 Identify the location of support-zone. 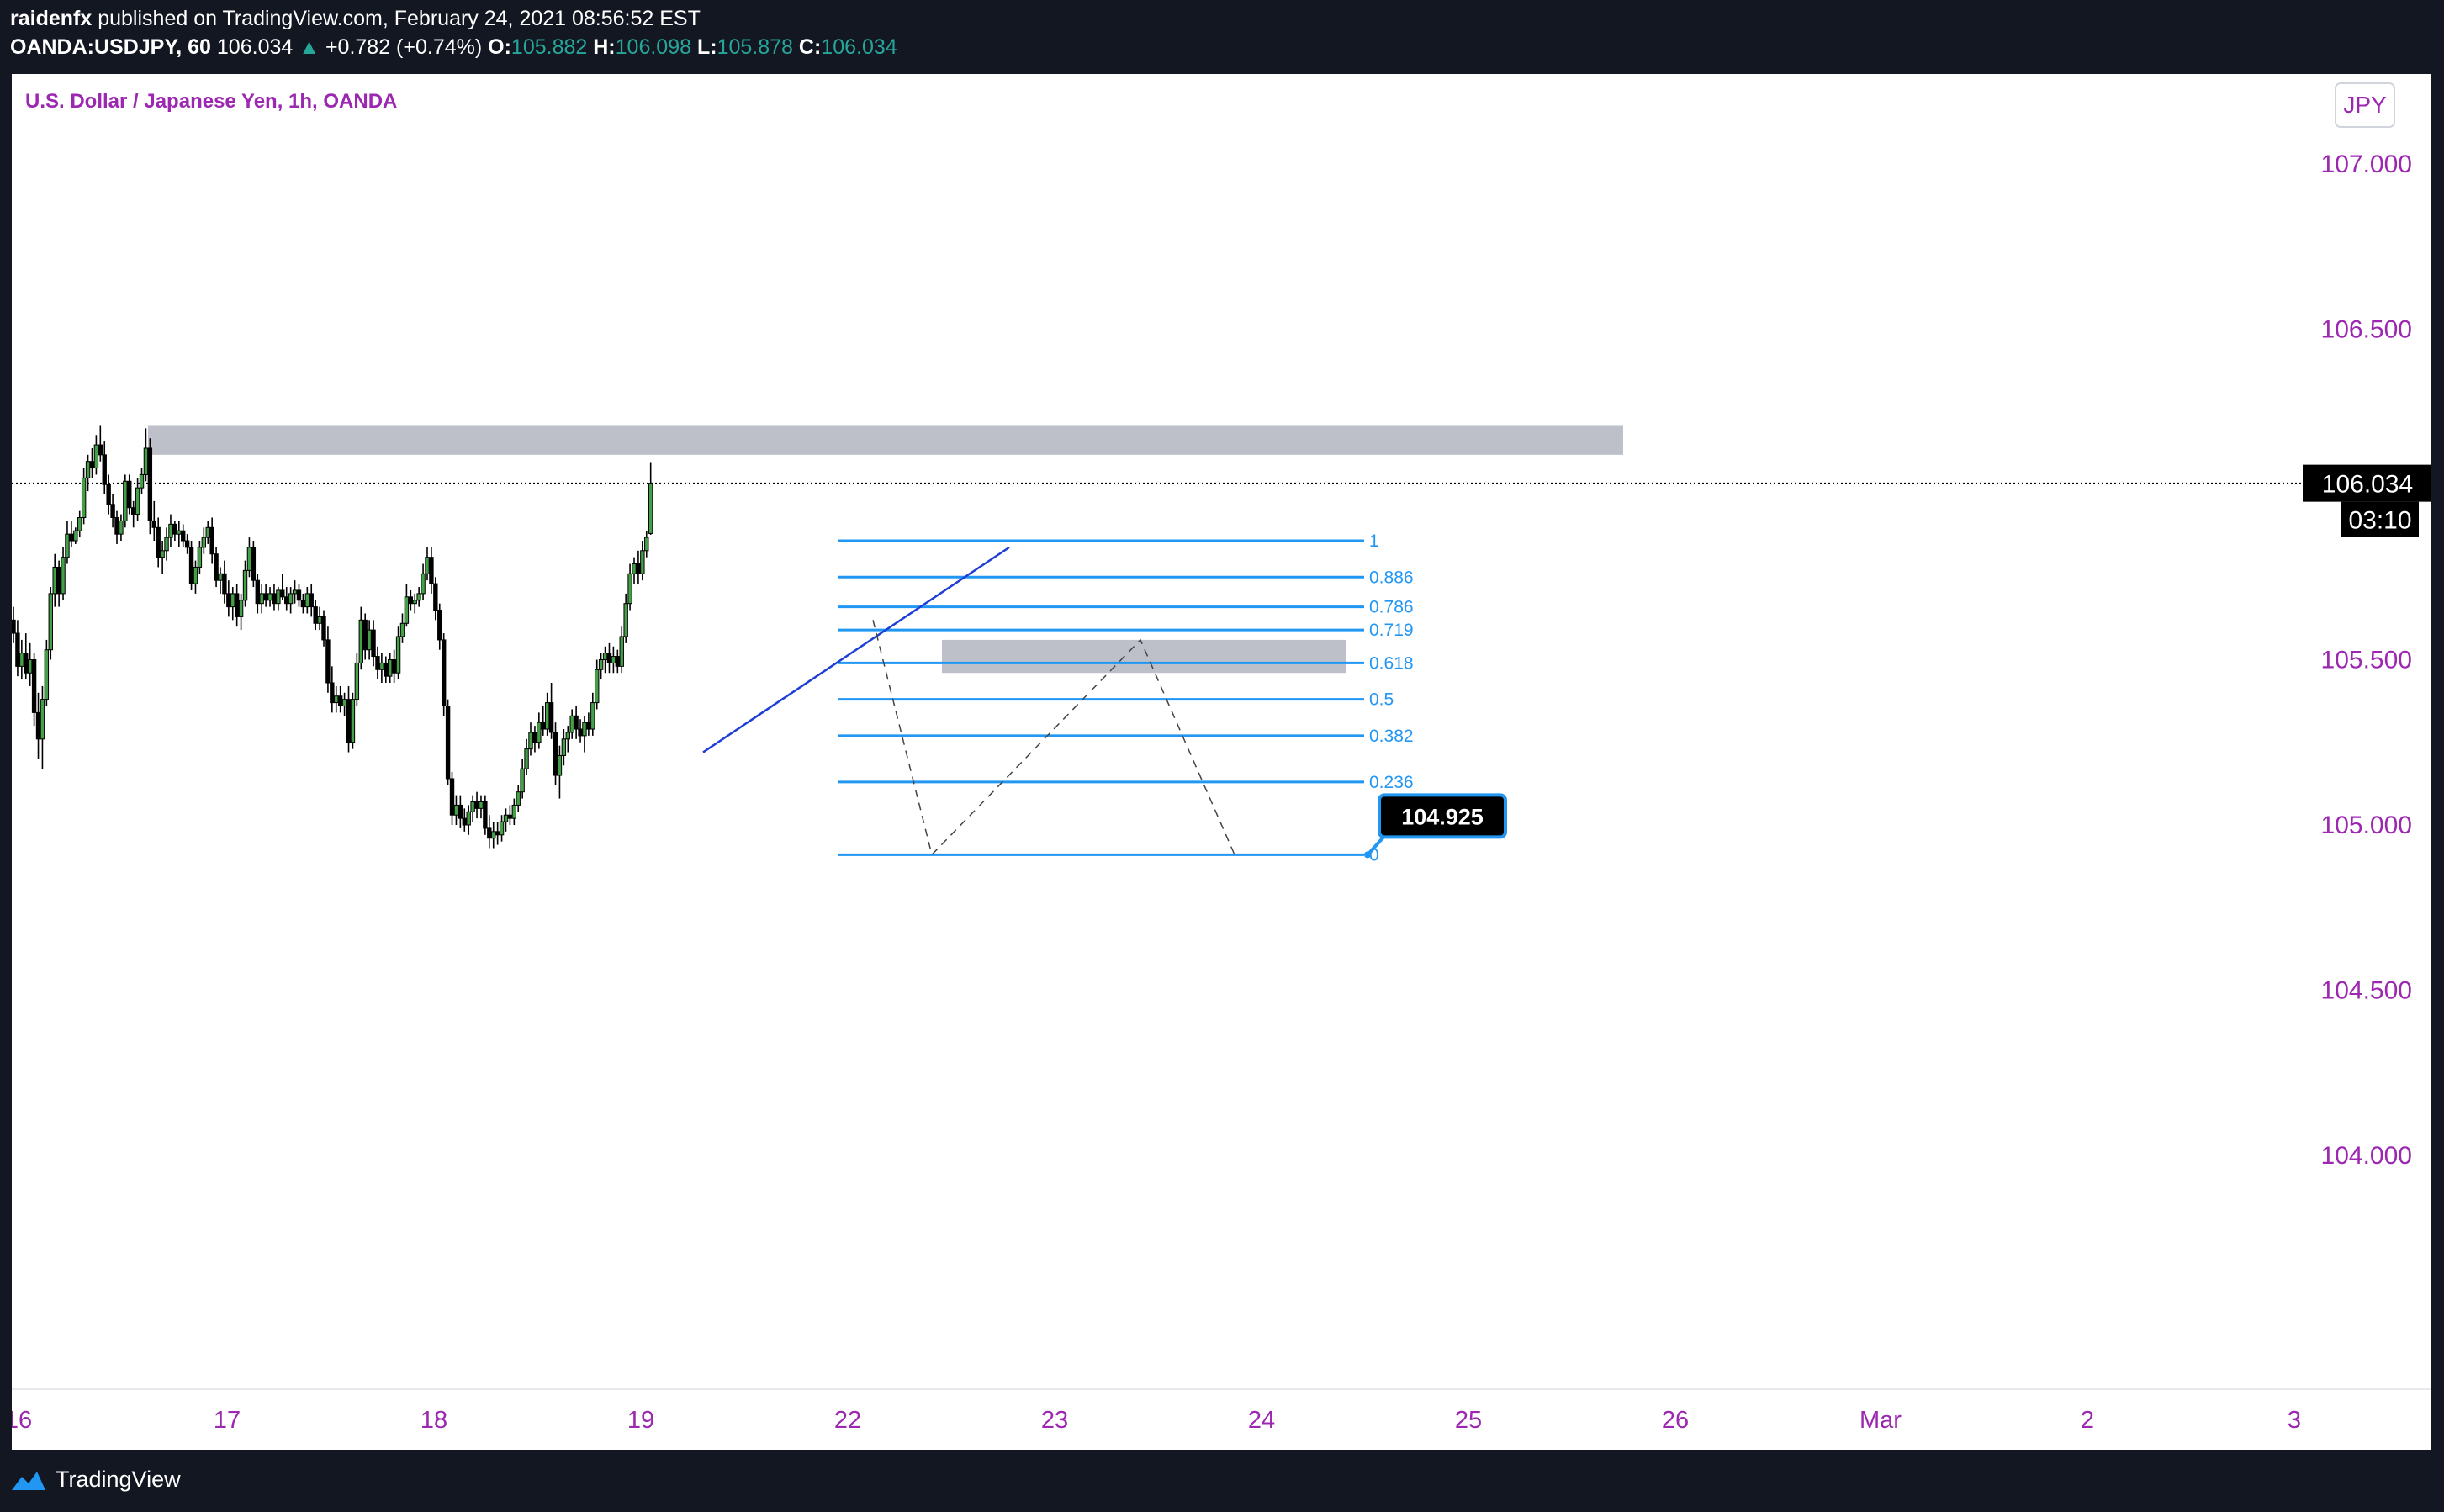
(1144, 656).